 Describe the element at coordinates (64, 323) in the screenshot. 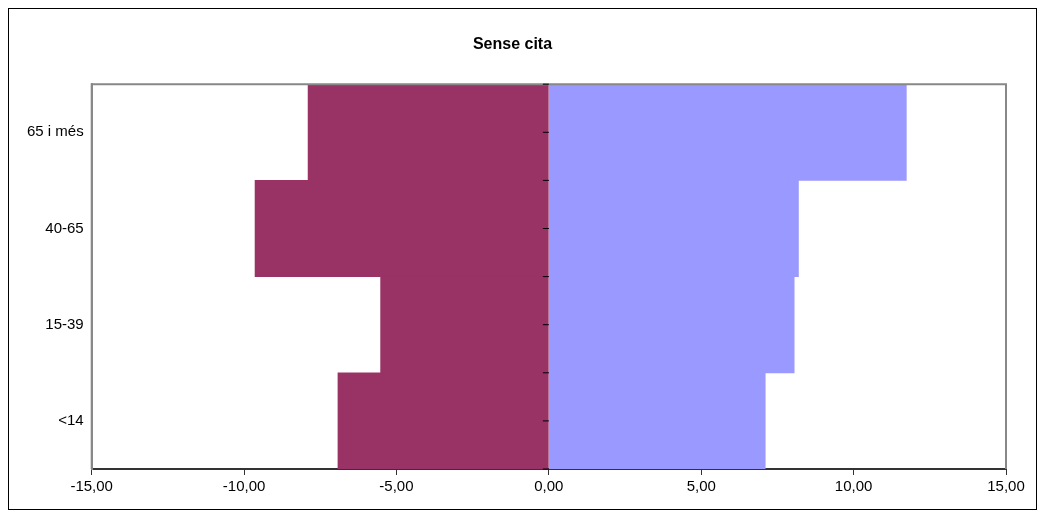

I see `y-tick-label: 15-39` at that location.